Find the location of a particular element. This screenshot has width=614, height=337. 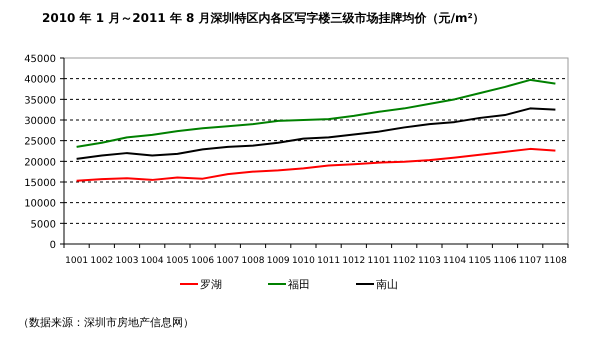

x-tick-label: 1002 is located at coordinates (102, 261).